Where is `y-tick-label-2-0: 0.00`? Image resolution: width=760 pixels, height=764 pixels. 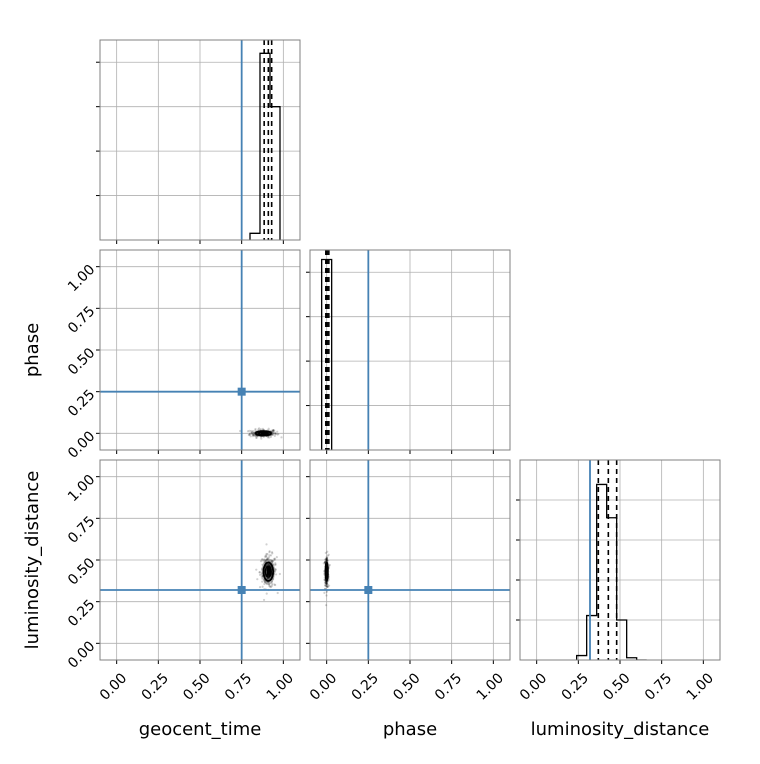 y-tick-label-2-0: 0.00 is located at coordinates (81, 654).